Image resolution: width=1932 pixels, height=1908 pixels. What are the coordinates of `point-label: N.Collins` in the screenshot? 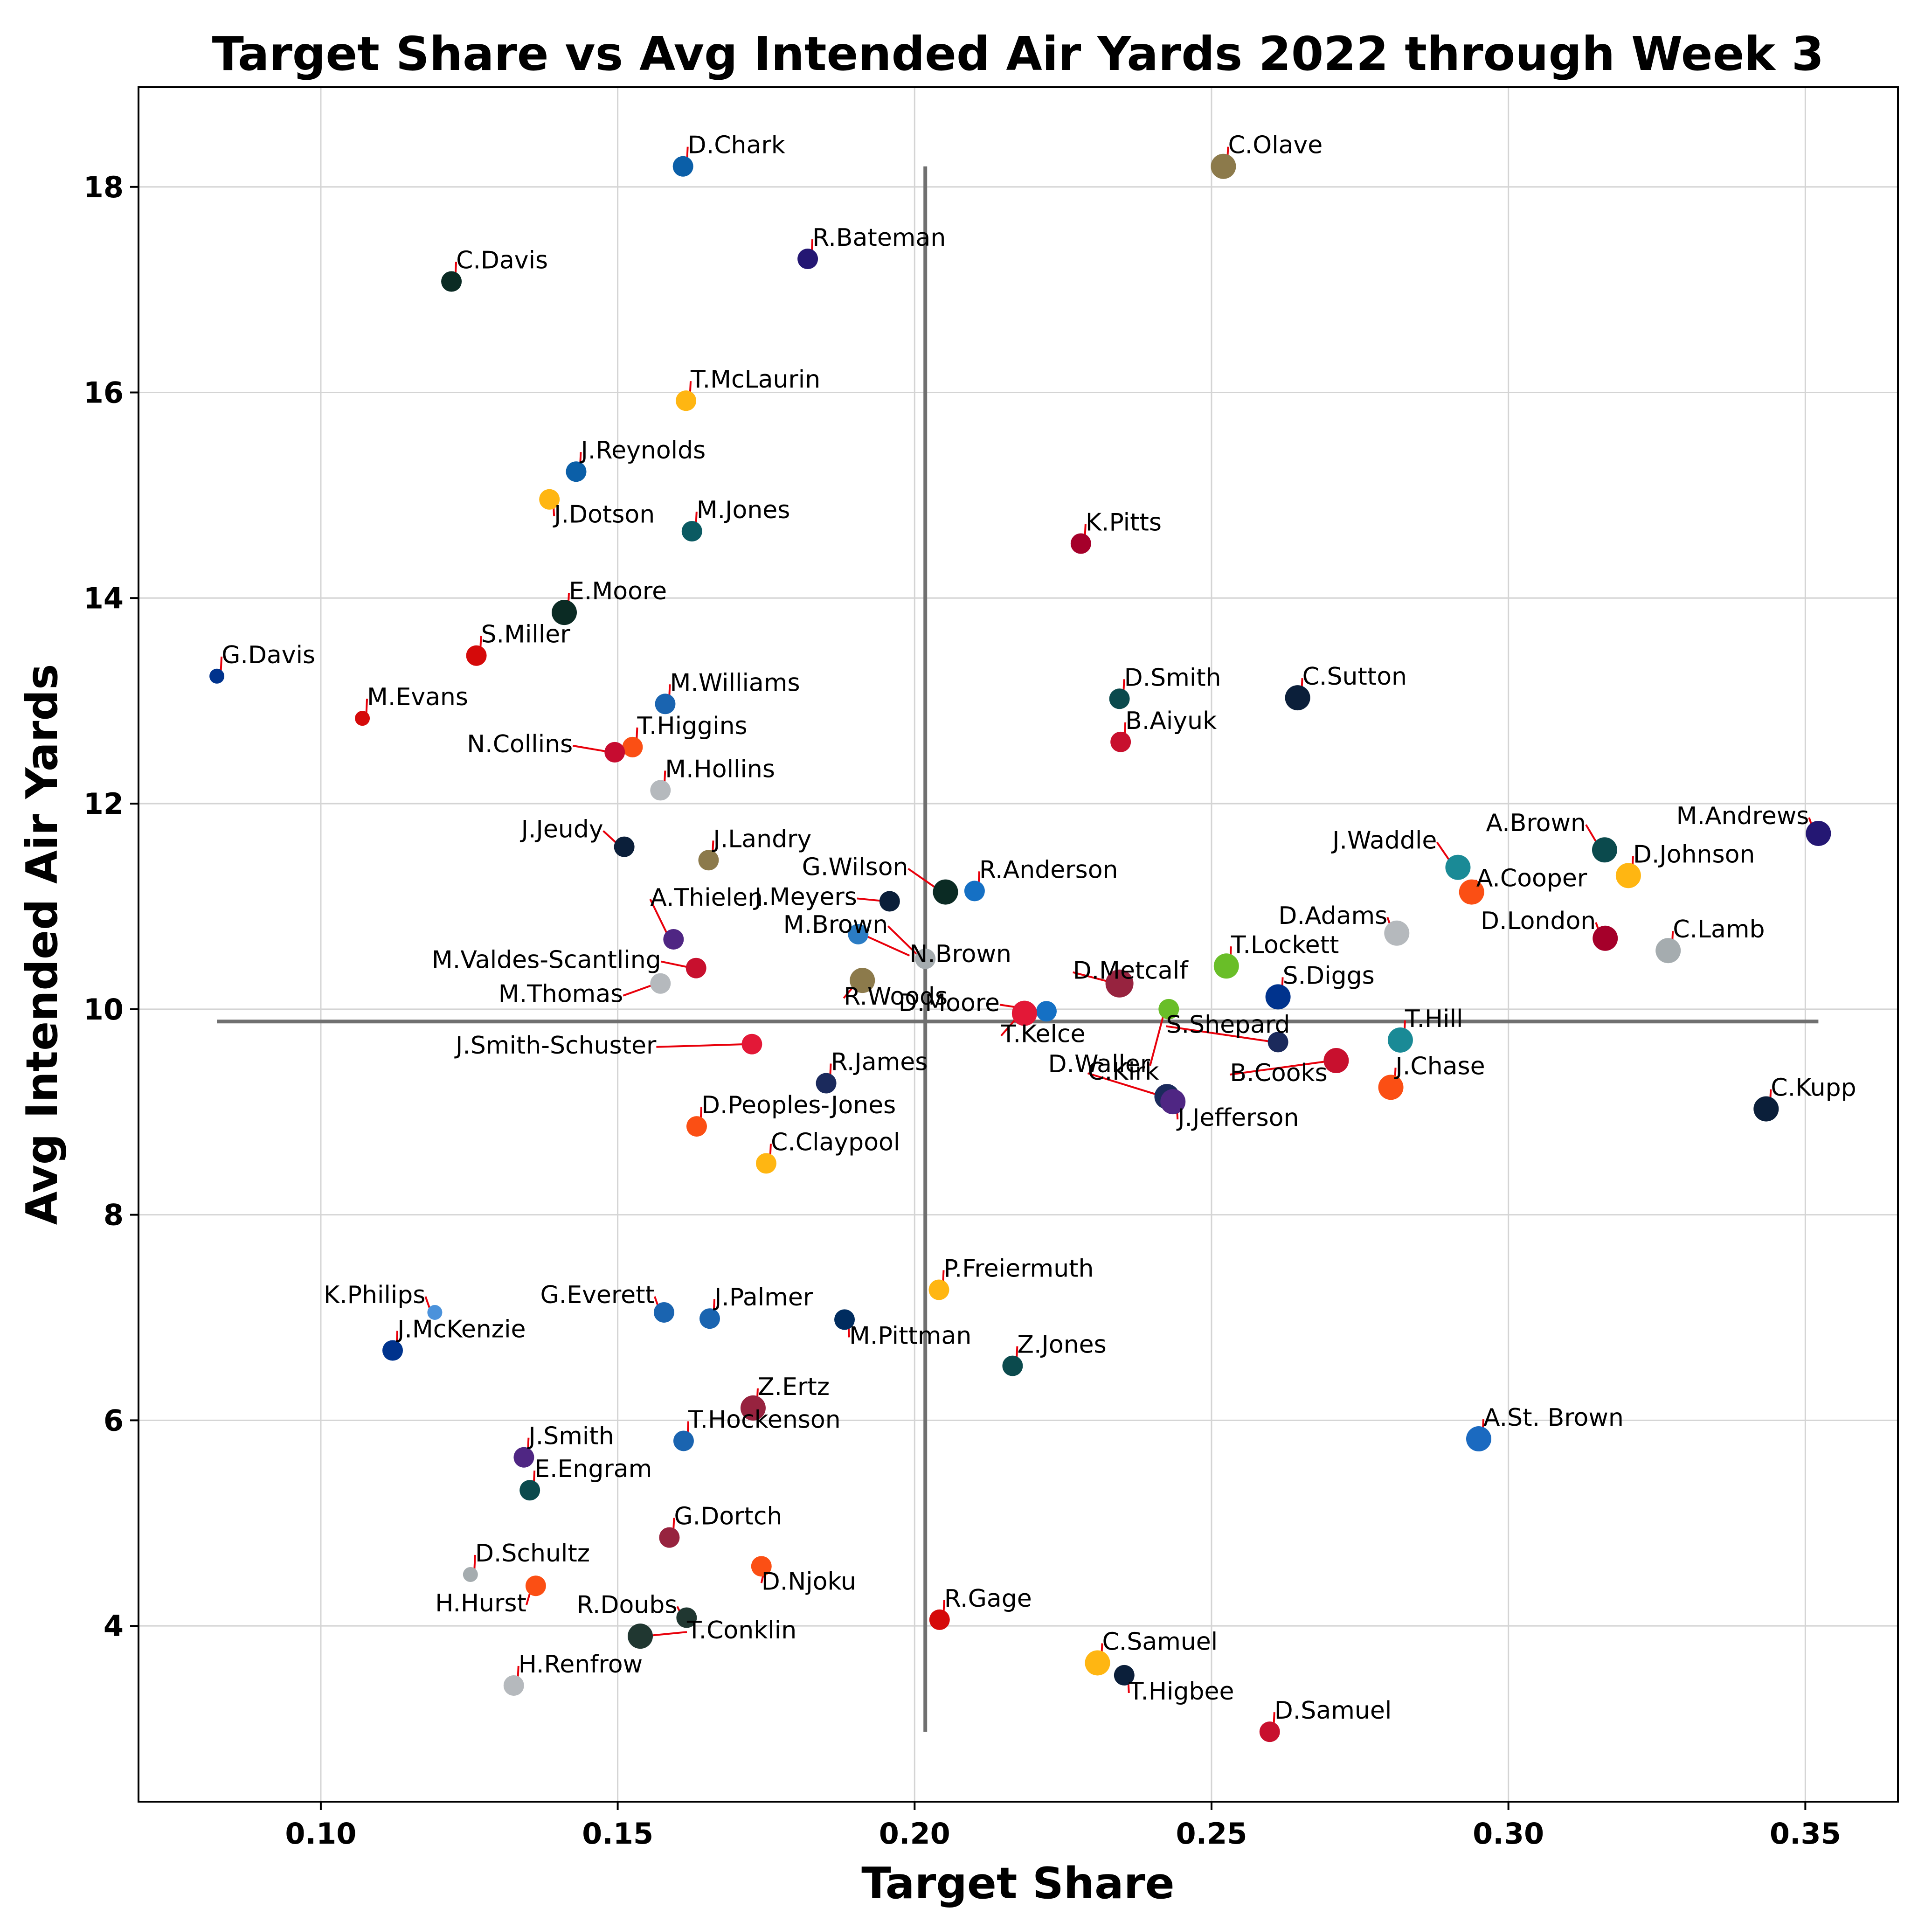 It's located at (520, 744).